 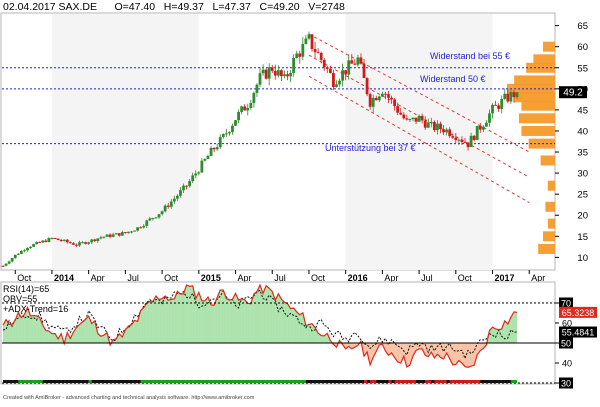 What do you see at coordinates (582, 153) in the screenshot?
I see `price-tick-label: 35` at bounding box center [582, 153].